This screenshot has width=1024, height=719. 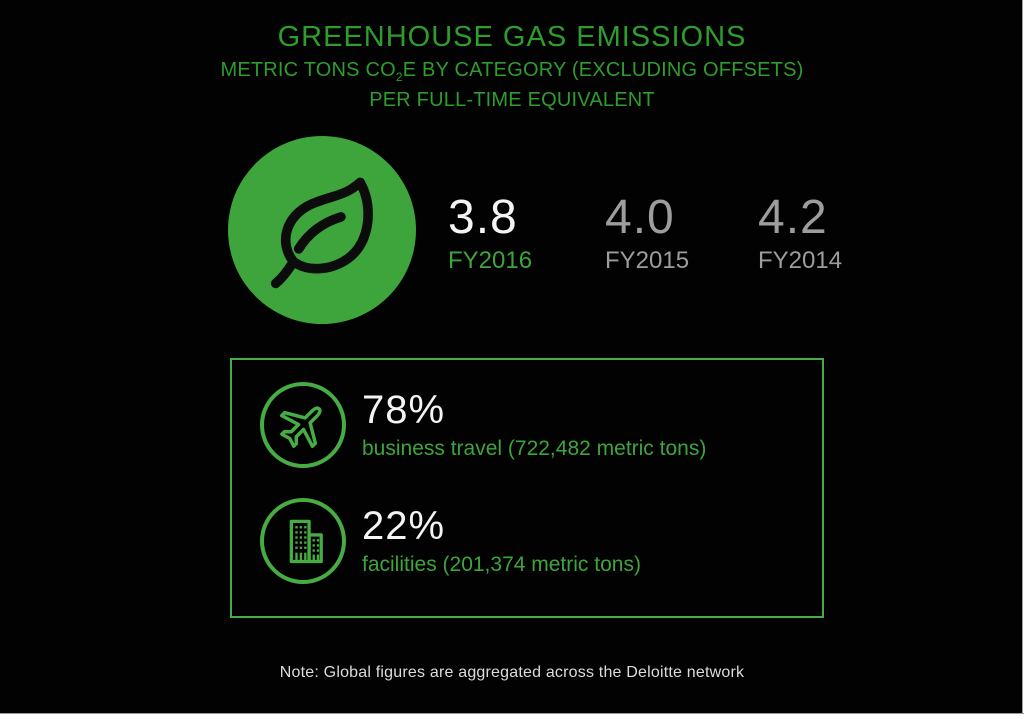 I want to click on yearly-metrics: 3.8 FY2016 4.0 FY2015 4.2 FY2014, so click(x=668, y=234).